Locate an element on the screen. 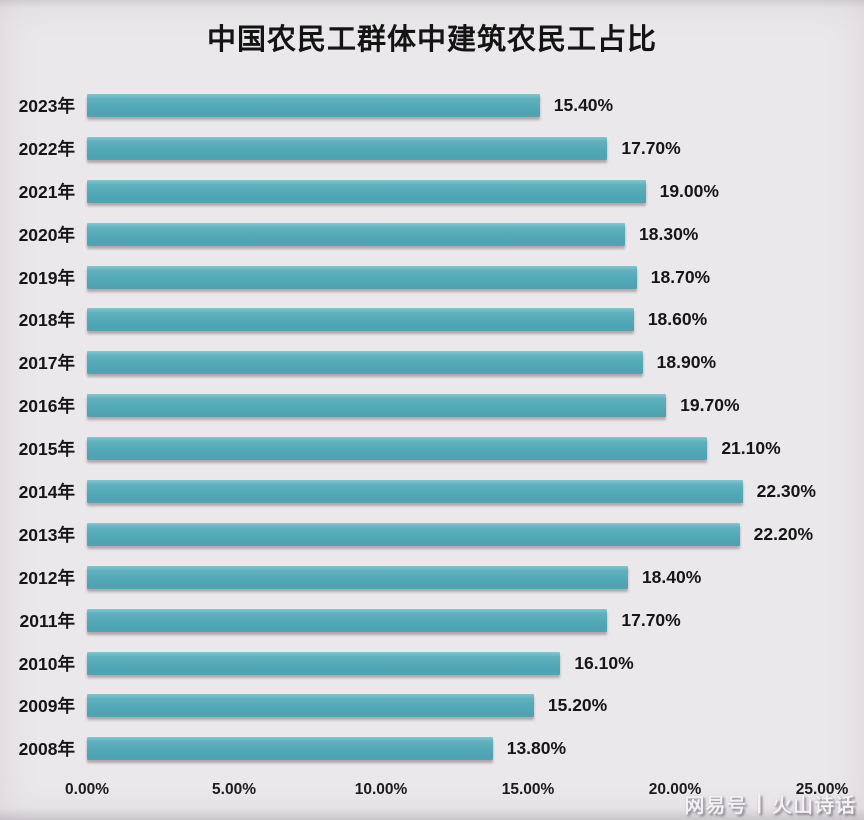 The width and height of the screenshot is (864, 820). chart-row: 2014年 22.30% is located at coordinates (432, 491).